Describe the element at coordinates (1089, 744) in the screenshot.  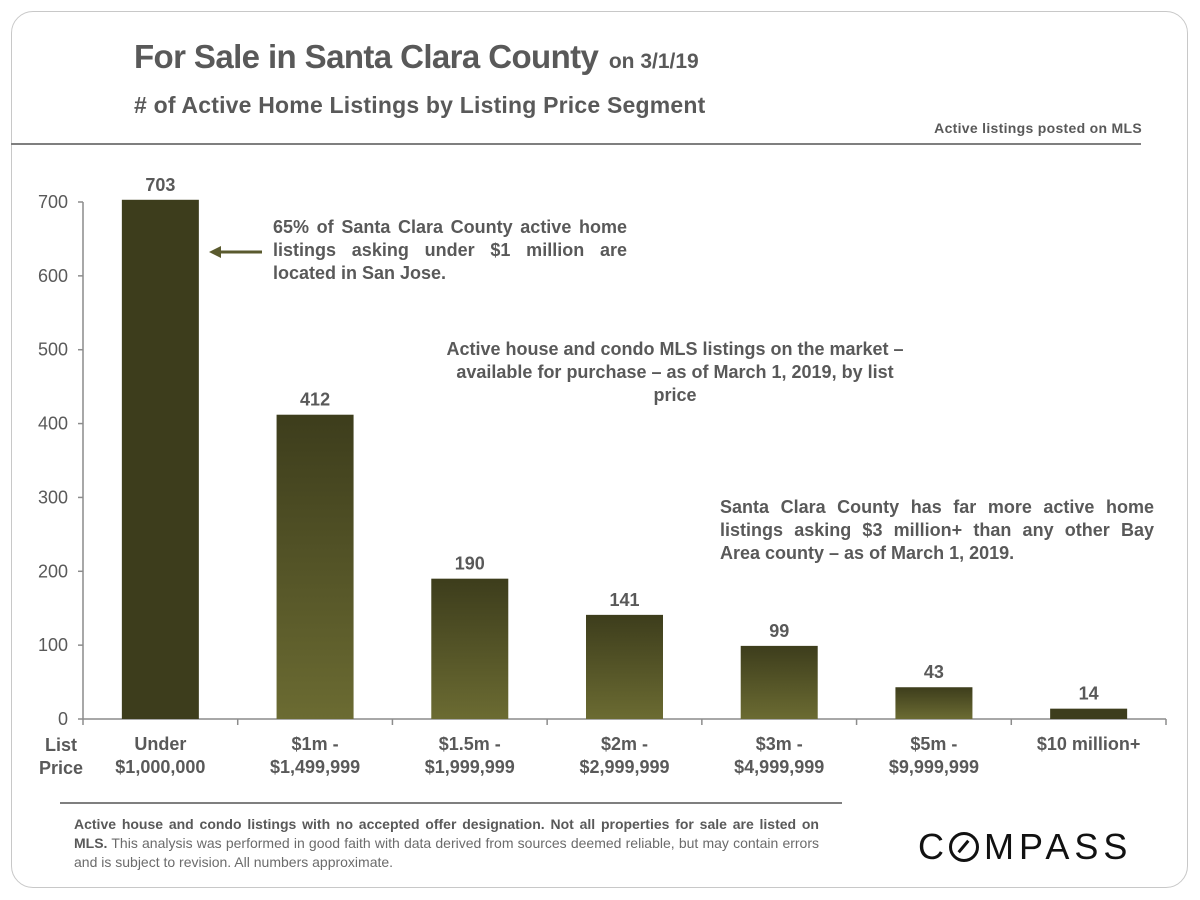
I see `x-tick-label: $10 million+` at that location.